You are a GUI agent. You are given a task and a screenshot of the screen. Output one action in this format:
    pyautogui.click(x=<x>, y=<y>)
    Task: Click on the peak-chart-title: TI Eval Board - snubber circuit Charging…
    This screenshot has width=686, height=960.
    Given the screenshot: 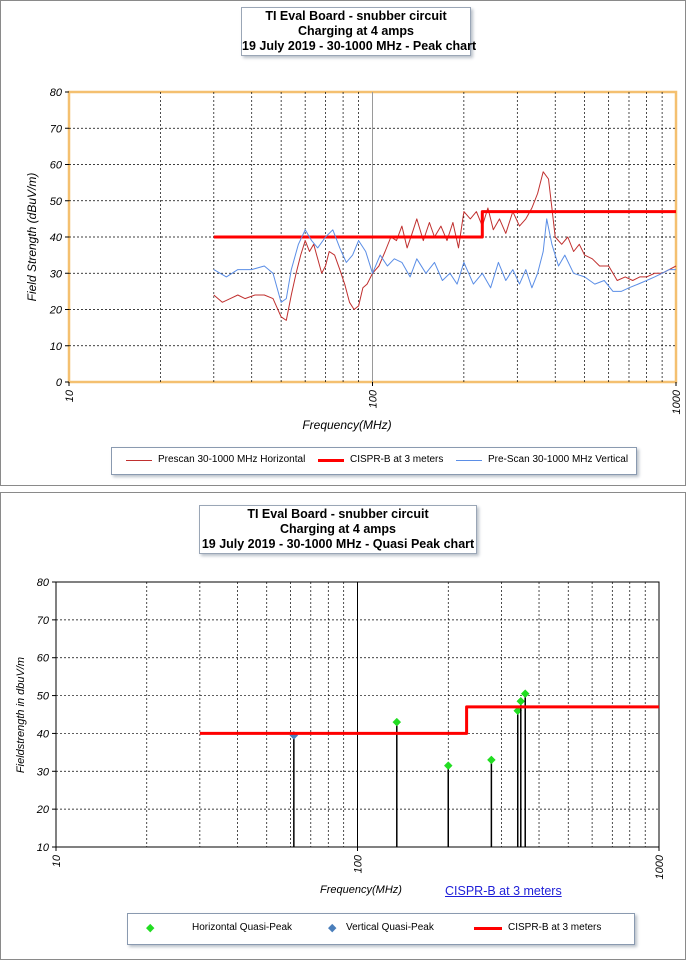 What is the action you would take?
    pyautogui.click(x=359, y=31)
    